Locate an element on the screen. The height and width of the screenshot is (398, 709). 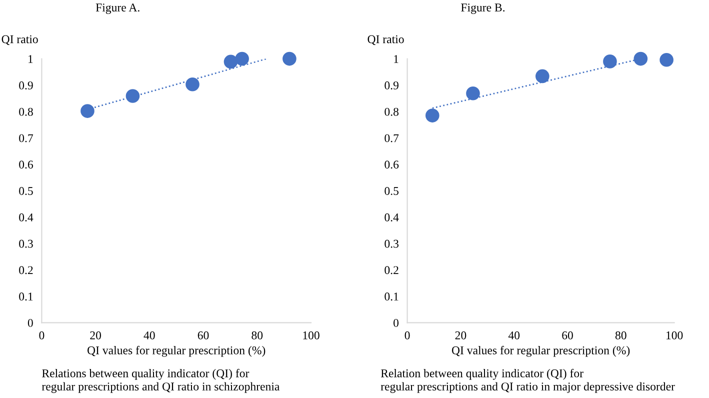
chart-title: Figure B. is located at coordinates (483, 9).